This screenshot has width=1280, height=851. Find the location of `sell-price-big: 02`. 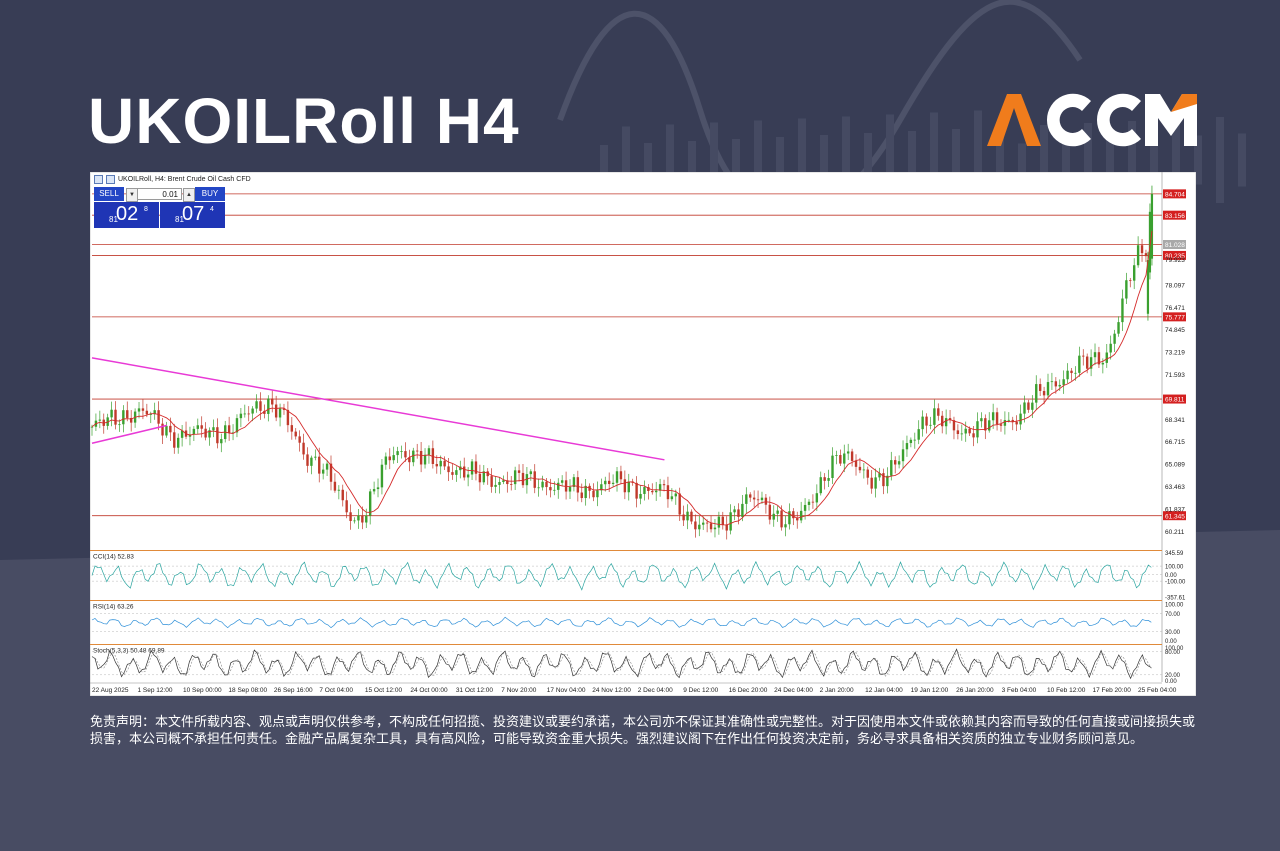

sell-price-big: 02 is located at coordinates (127, 214).